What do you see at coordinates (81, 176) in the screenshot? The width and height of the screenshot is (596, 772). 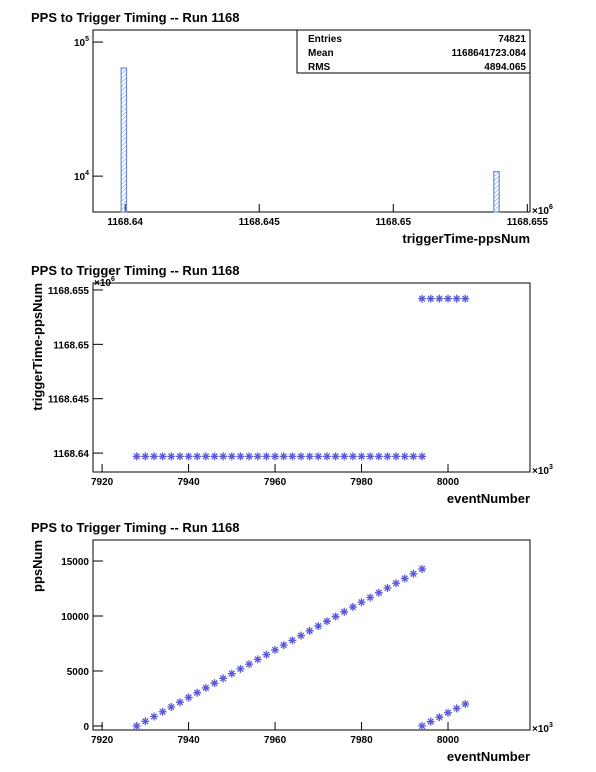 I see `y-tick-label: 10⁴` at bounding box center [81, 176].